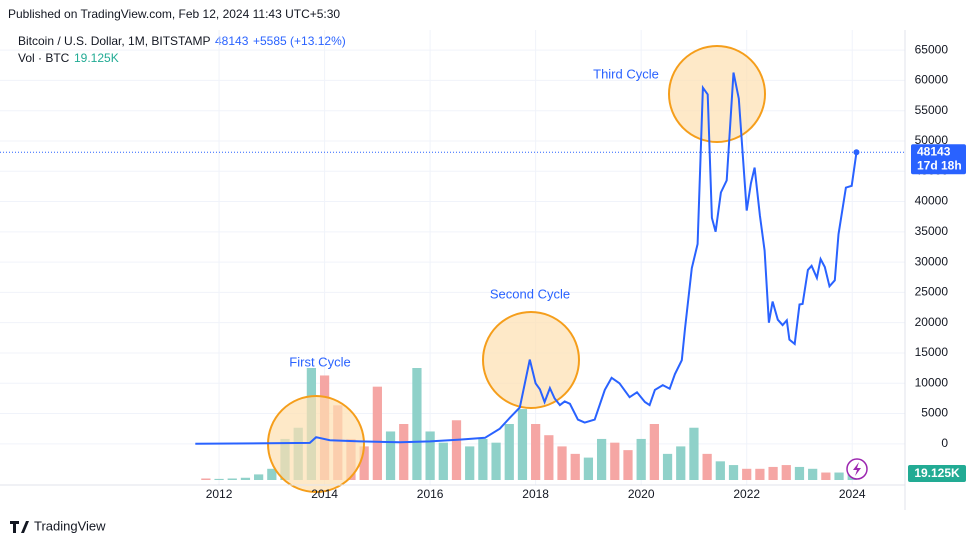 Image resolution: width=980 pixels, height=545 pixels. What do you see at coordinates (626, 73) in the screenshot?
I see `annotation: Third Cycle` at bounding box center [626, 73].